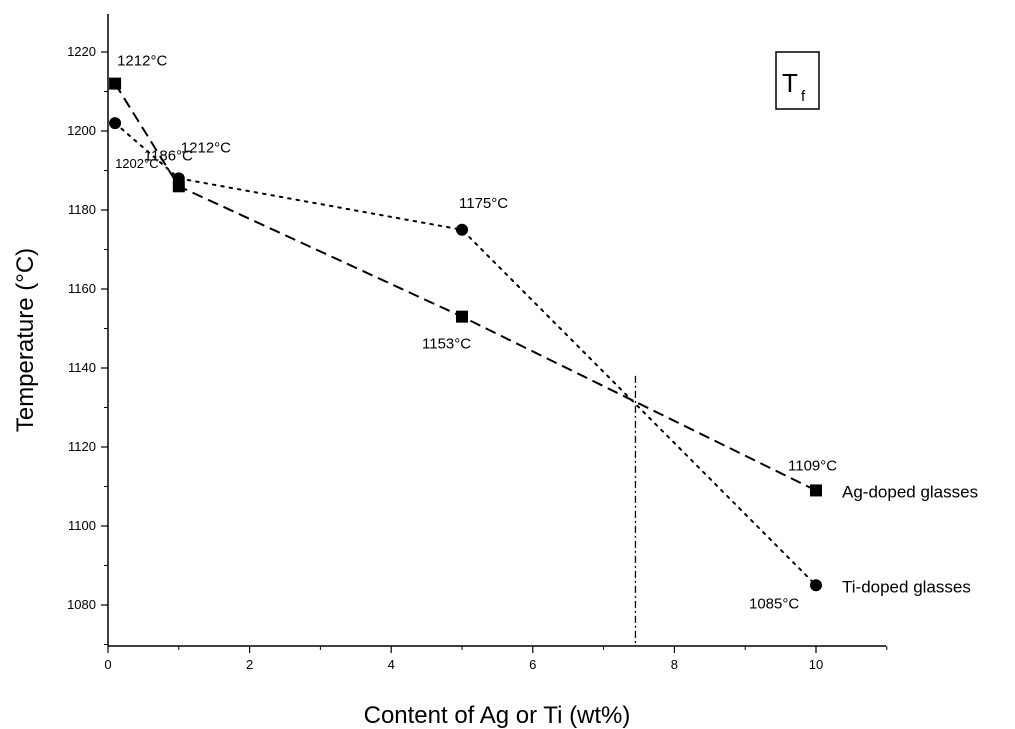  What do you see at coordinates (107, 664) in the screenshot?
I see `x-tick-label: 0` at bounding box center [107, 664].